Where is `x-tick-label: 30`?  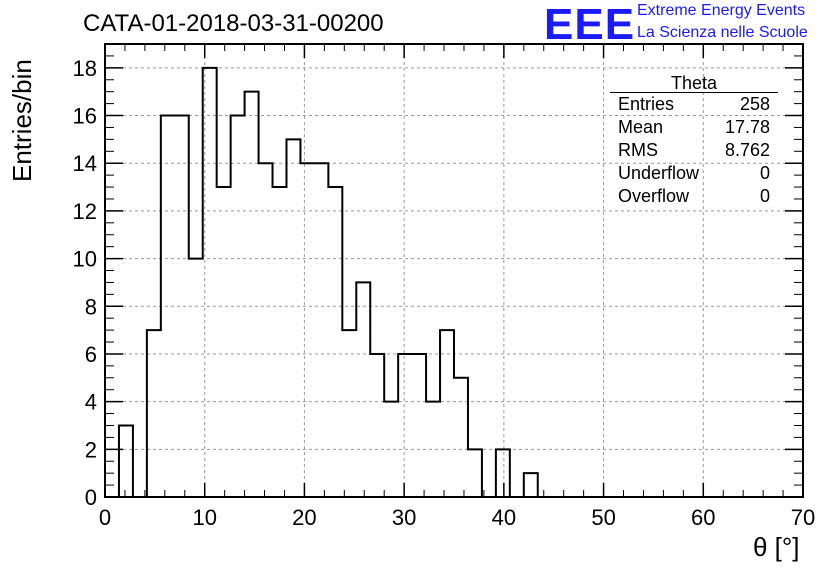
x-tick-label: 30 is located at coordinates (404, 517).